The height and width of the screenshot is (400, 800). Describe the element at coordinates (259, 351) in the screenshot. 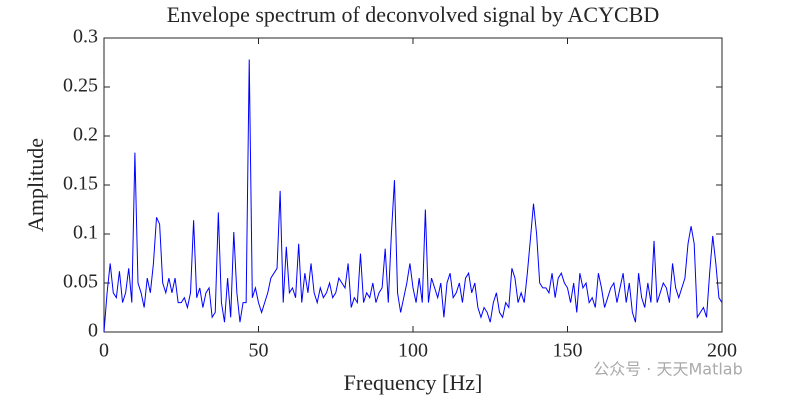

I see `x-tick-label: 50` at that location.